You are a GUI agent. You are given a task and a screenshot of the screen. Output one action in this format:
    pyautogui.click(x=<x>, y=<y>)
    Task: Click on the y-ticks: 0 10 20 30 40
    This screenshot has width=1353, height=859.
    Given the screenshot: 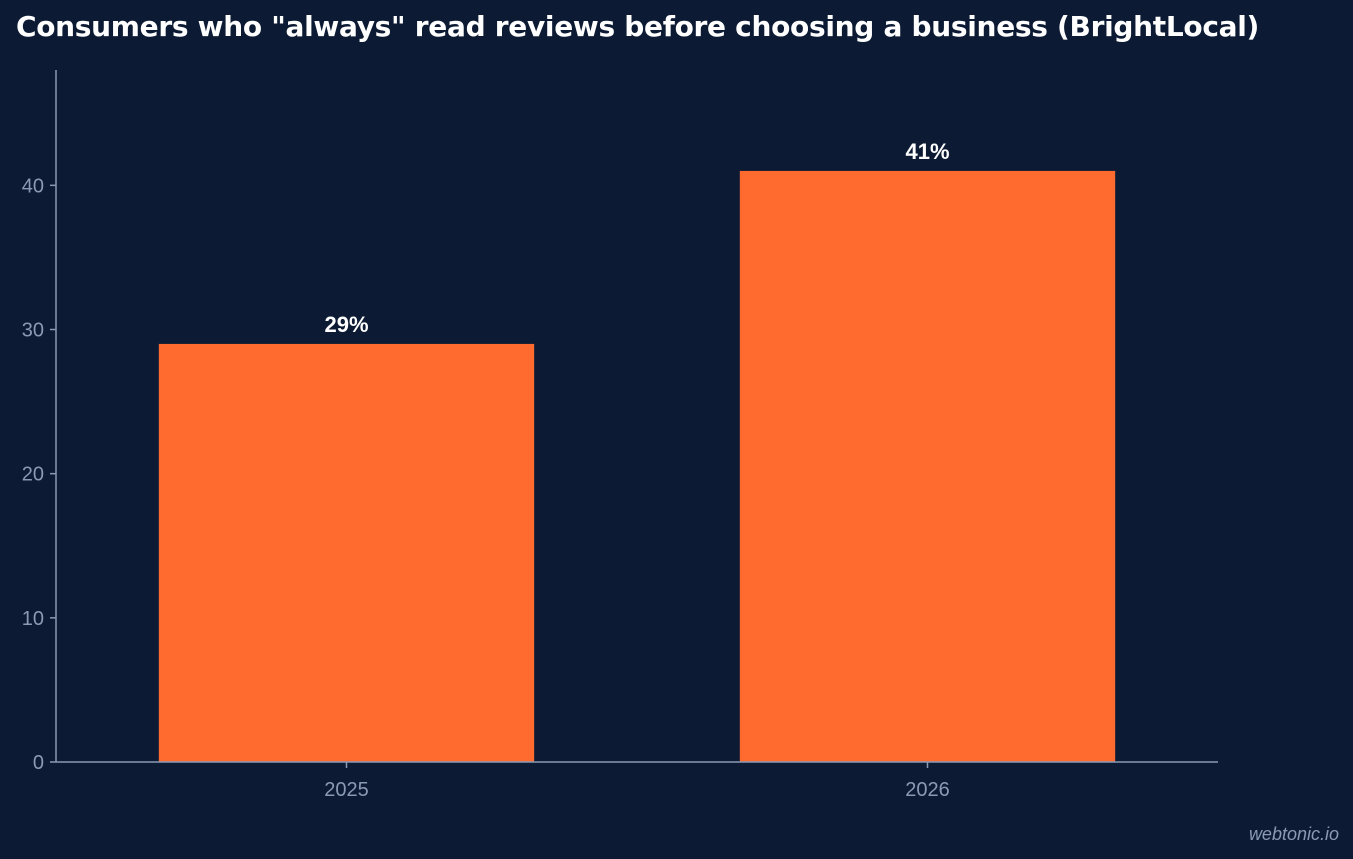 What is the action you would take?
    pyautogui.click(x=39, y=474)
    